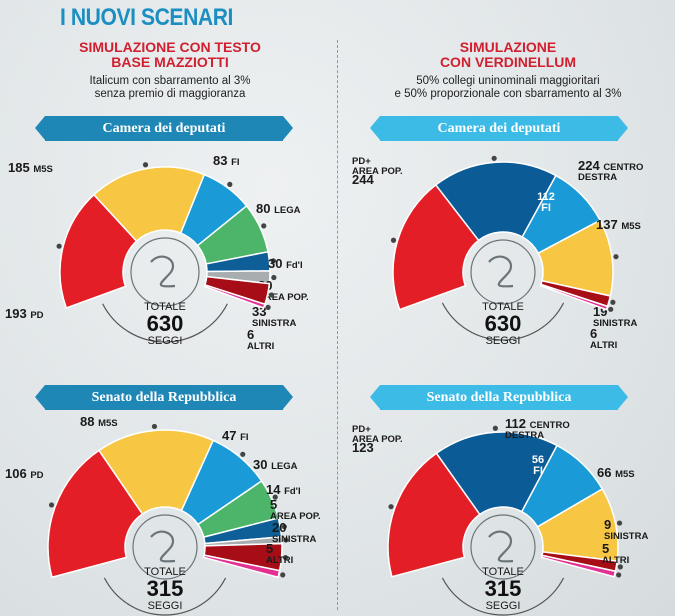 This screenshot has width=675, height=616. What do you see at coordinates (170, 62) in the screenshot?
I see `left-sim-title-2: BASE MAZZIOTTI` at bounding box center [170, 62].